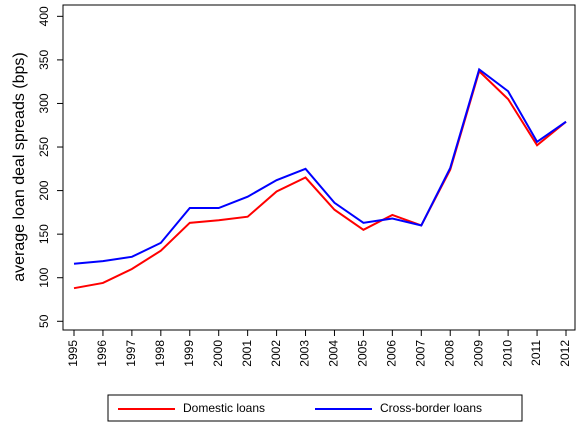 The height and width of the screenshot is (425, 576). I want to click on y-tick-label: 150, so click(44, 234).